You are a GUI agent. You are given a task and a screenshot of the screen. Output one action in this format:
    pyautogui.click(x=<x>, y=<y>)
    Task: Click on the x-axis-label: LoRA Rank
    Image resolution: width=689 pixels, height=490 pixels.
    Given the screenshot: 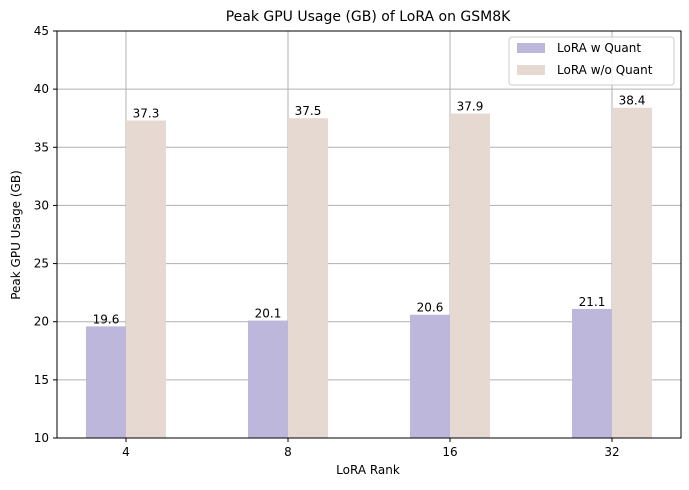 What is the action you would take?
    pyautogui.click(x=368, y=470)
    